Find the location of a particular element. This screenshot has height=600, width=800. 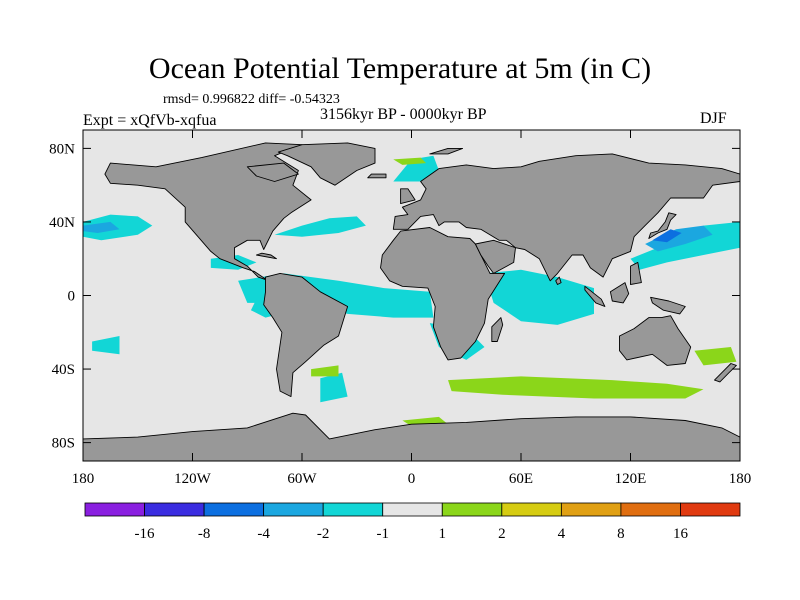

x-tick-label: 60W is located at coordinates (302, 479).